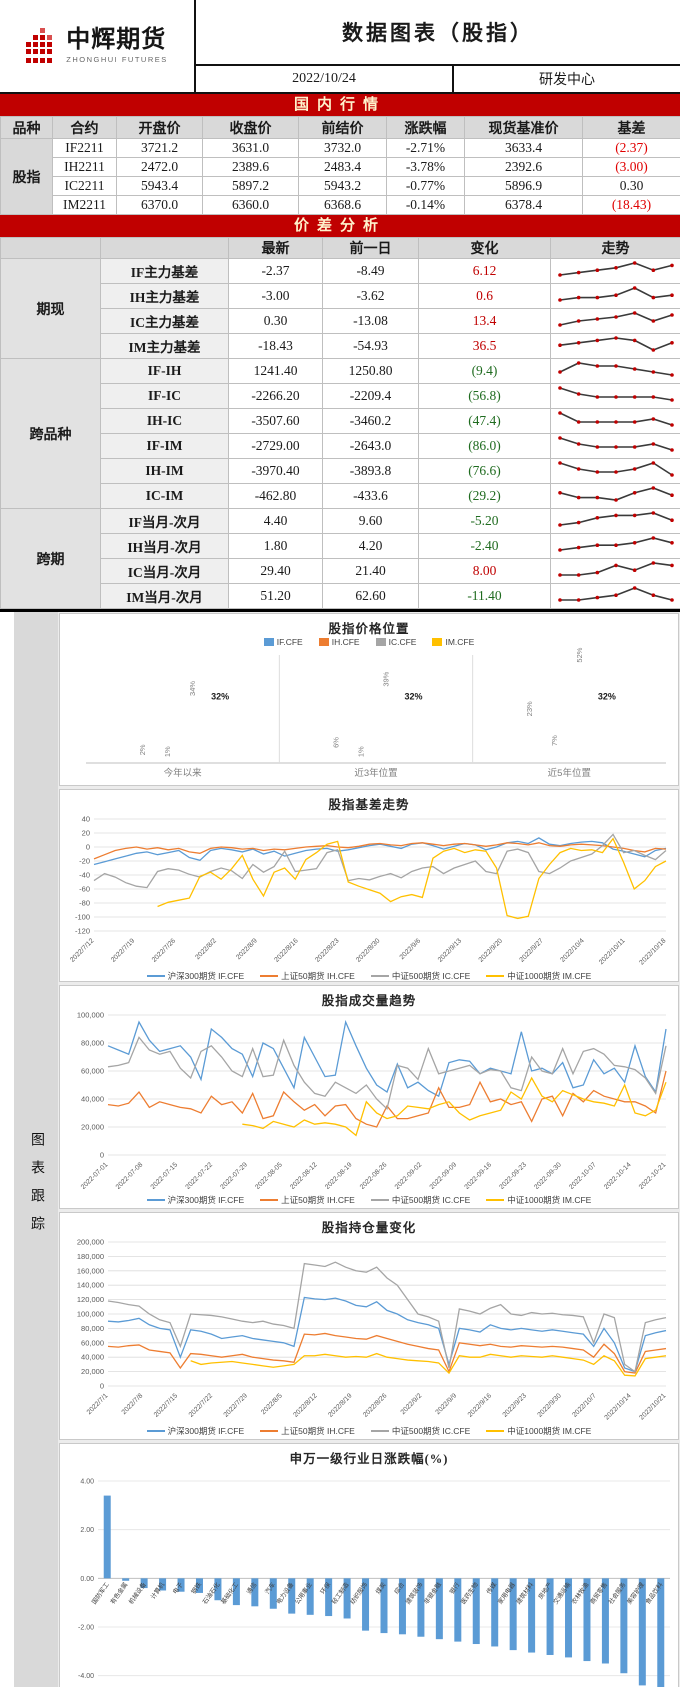 This screenshot has width=680, height=1687. I want to click on latest-cell: -2266.20, so click(275, 396).